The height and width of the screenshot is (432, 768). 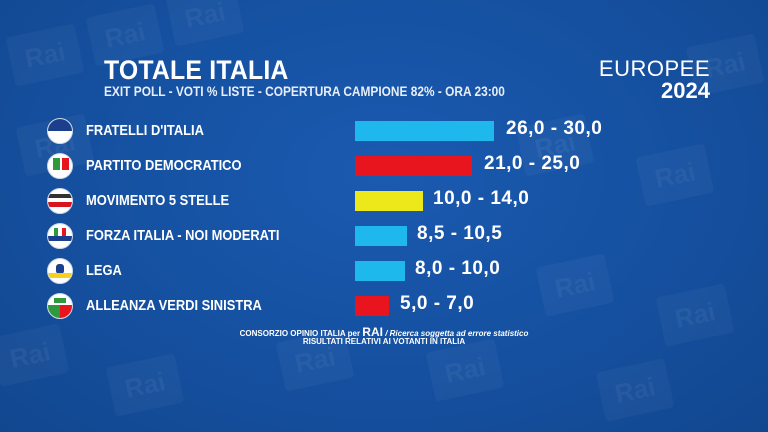 I want to click on range-value: 5,0 - 7,0, so click(x=437, y=303).